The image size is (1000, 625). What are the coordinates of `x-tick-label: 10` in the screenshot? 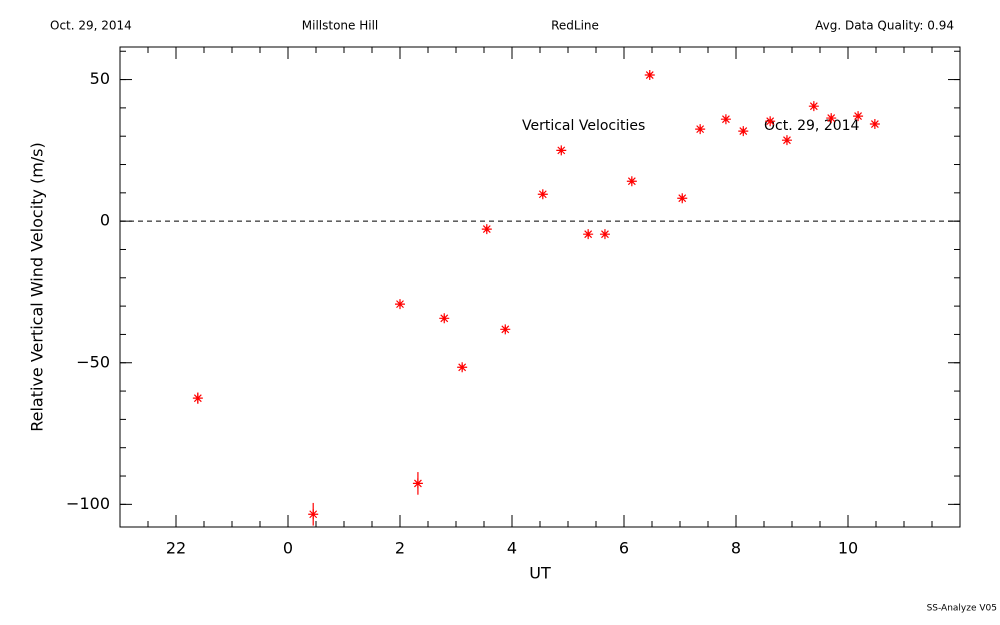 It's located at (848, 548).